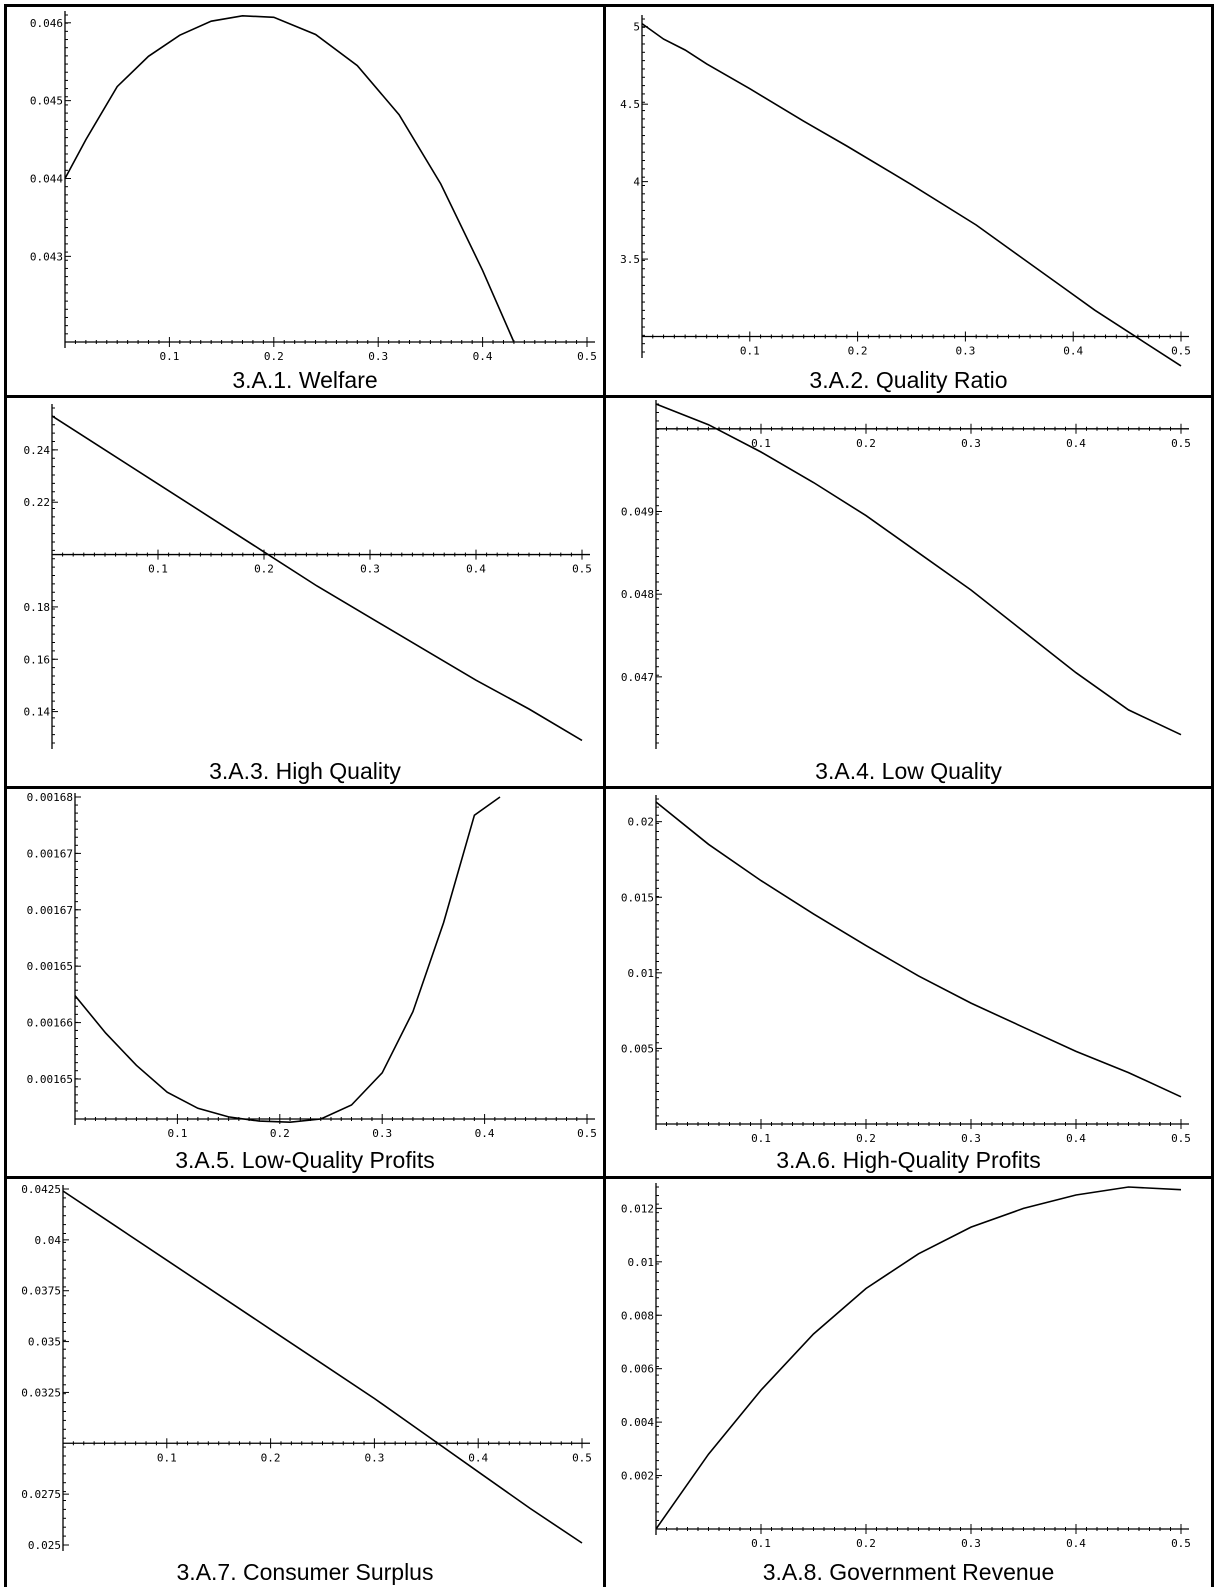  I want to click on y-tick-label: 3.5, so click(630, 259).